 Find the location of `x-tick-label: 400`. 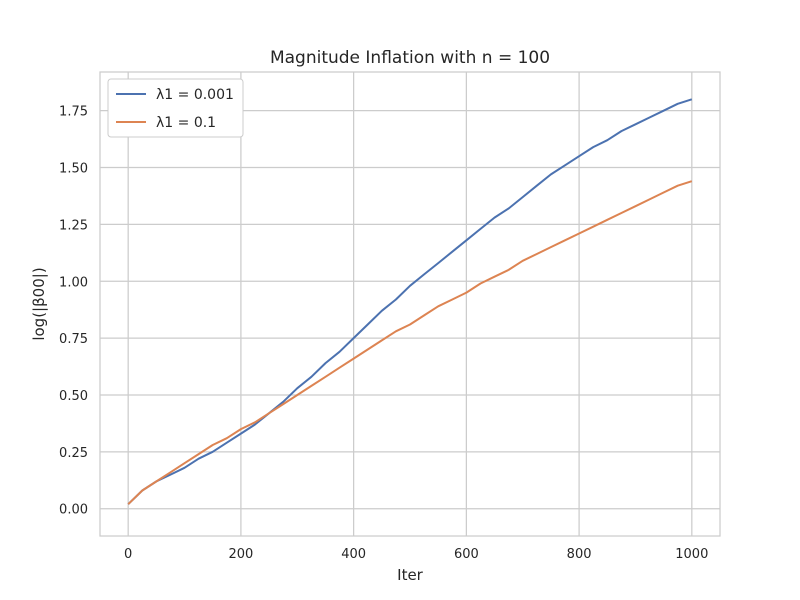

x-tick-label: 400 is located at coordinates (353, 554).